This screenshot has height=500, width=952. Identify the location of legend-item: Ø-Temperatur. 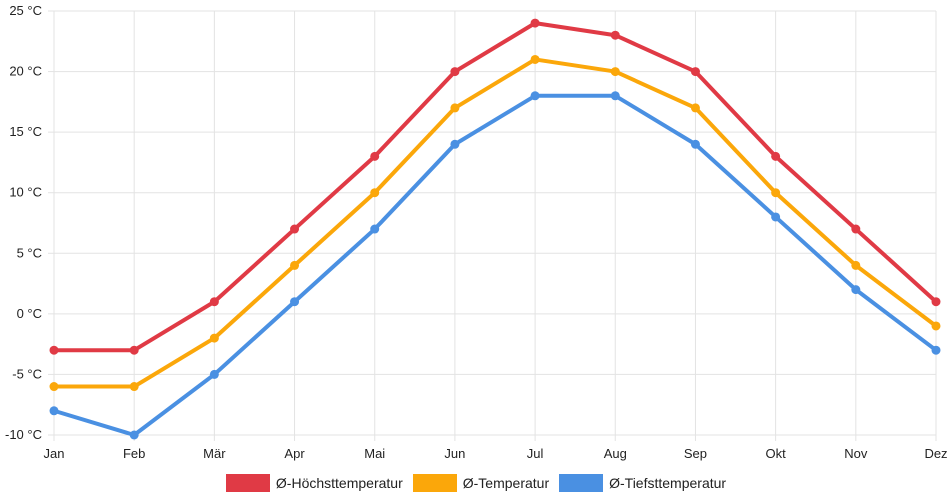
(481, 483).